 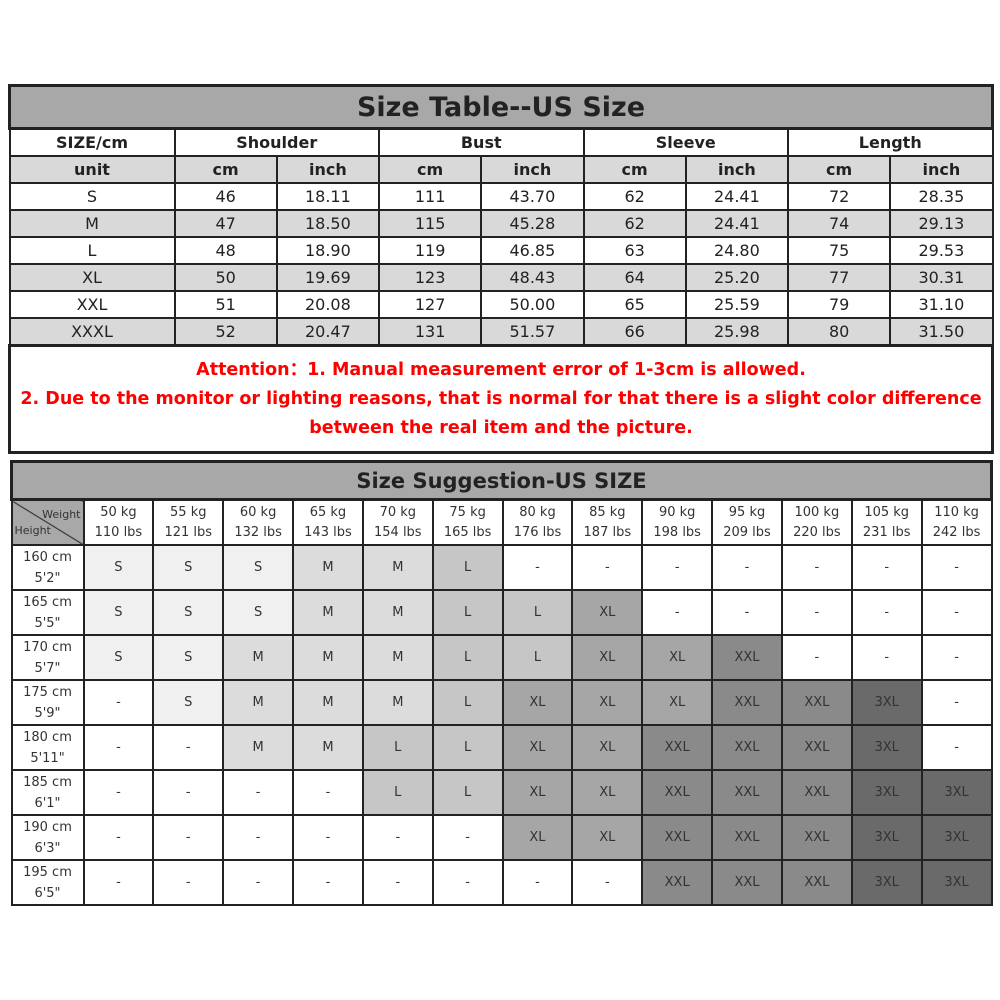 I want to click on height-row: 185 cm 6'1" - - - - L L XL XL XXL XXL XXL 3XL 3XL, so click(x=501, y=792).